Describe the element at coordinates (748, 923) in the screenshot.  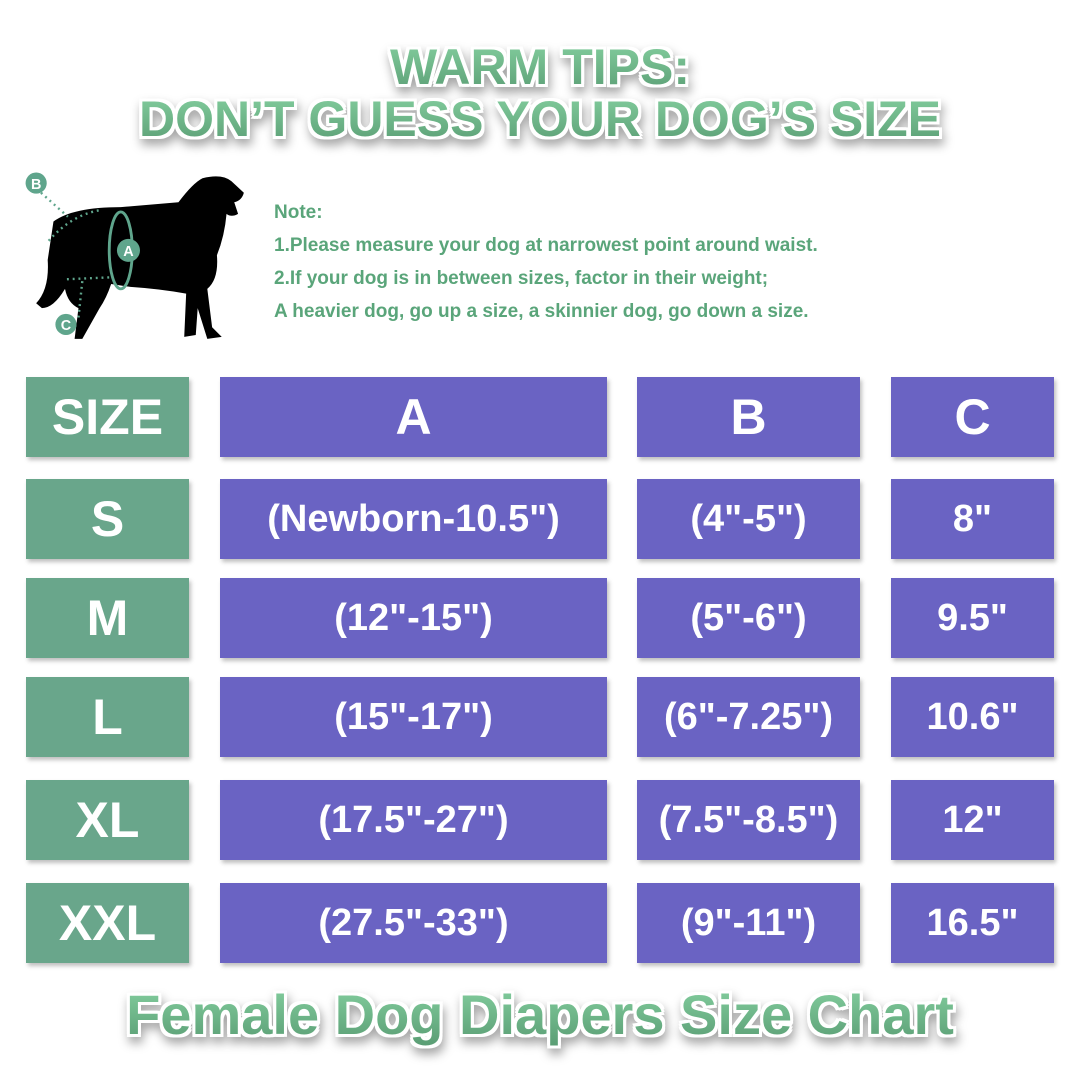
I see `measurement-cell: (9"-11")` at that location.